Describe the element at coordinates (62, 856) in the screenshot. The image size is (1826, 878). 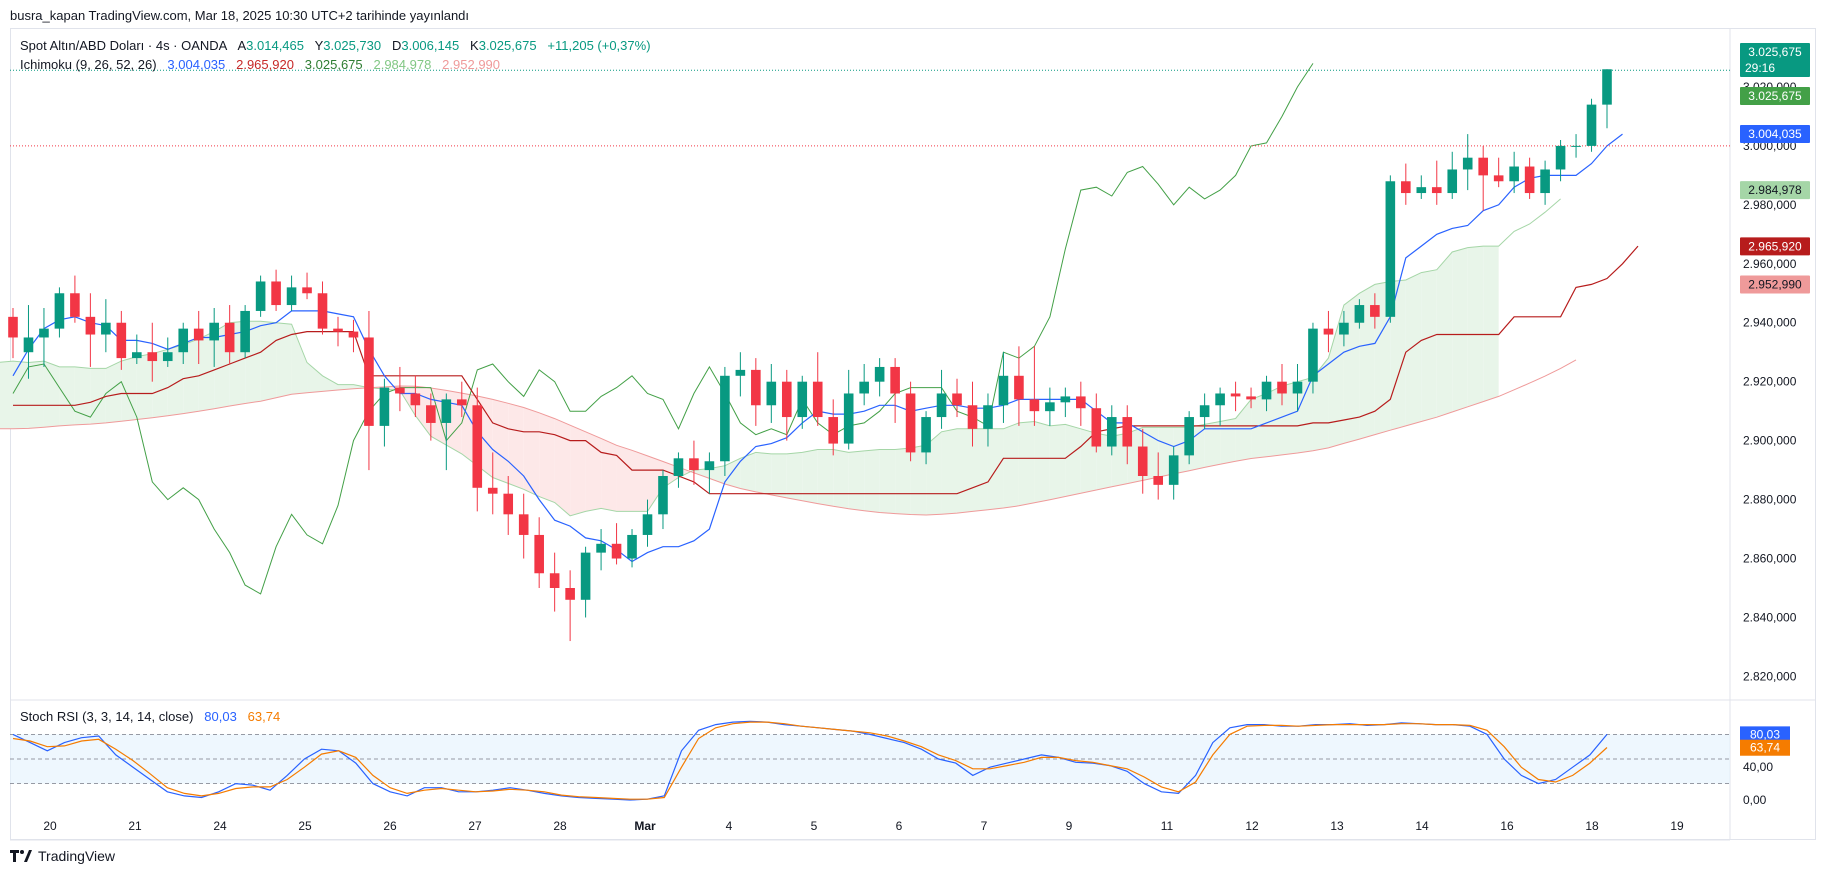
I see `footer-brand: TradingView` at that location.